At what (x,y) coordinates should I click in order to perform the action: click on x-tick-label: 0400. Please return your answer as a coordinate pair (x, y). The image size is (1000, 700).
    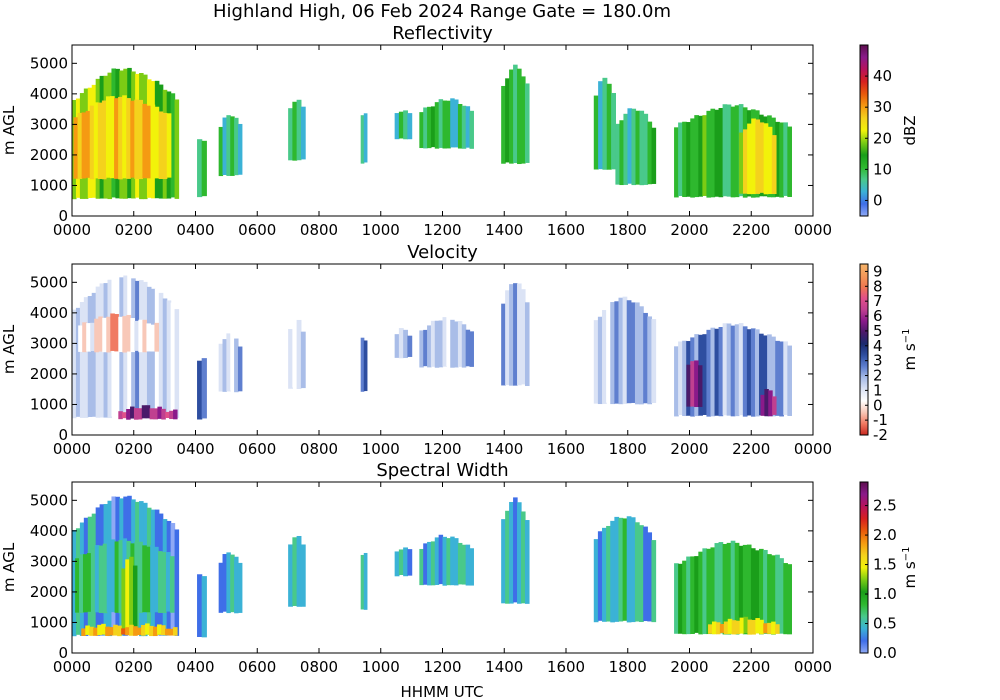
    Looking at the image, I should click on (195, 449).